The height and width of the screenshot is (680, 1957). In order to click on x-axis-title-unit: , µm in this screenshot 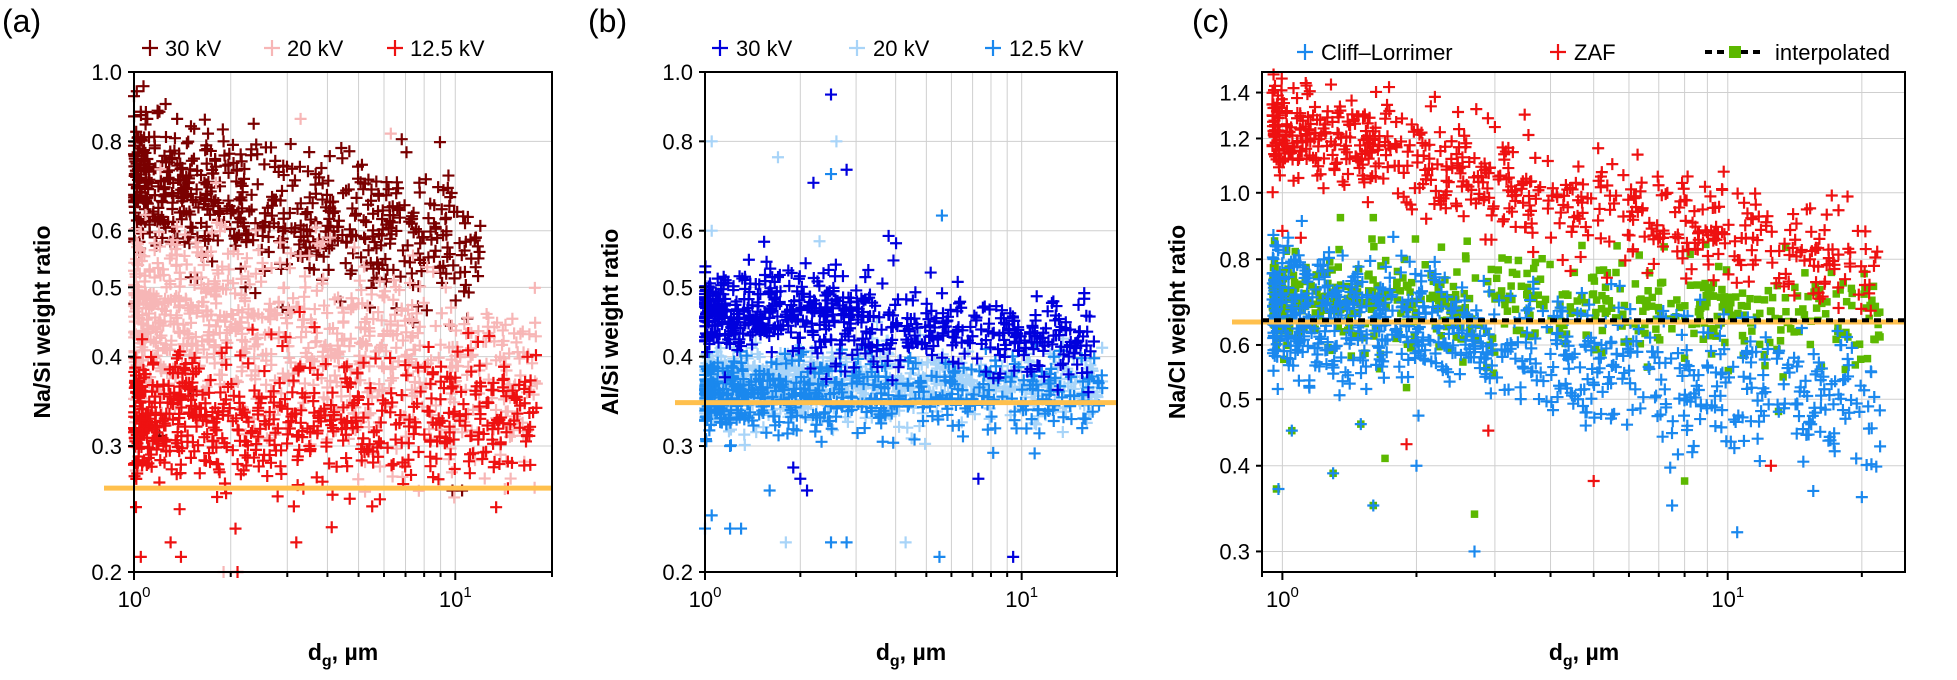, I will do `click(923, 652)`.